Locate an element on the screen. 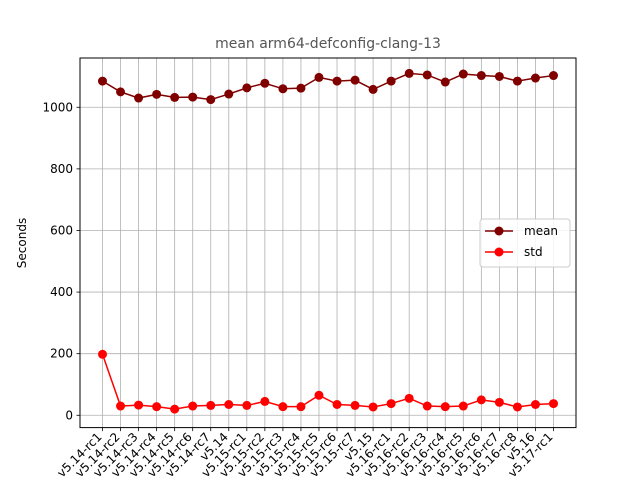 Image resolution: width=640 pixels, height=480 pixels. legend-label-mean: mean is located at coordinates (541, 231).